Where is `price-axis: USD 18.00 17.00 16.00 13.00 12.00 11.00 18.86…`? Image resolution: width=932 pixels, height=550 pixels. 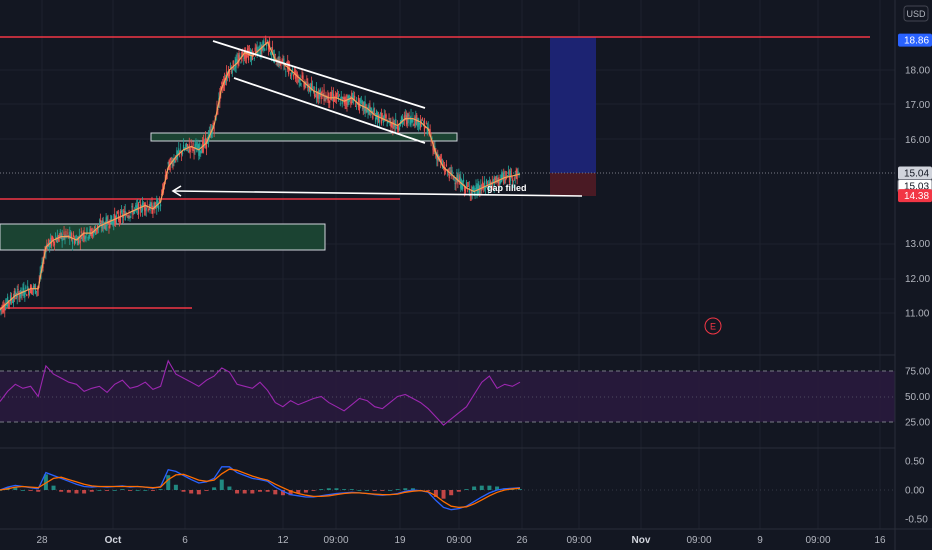
price-axis: USD 18.00 17.00 16.00 13.00 12.00 11.00 18.86… is located at coordinates (913, 275).